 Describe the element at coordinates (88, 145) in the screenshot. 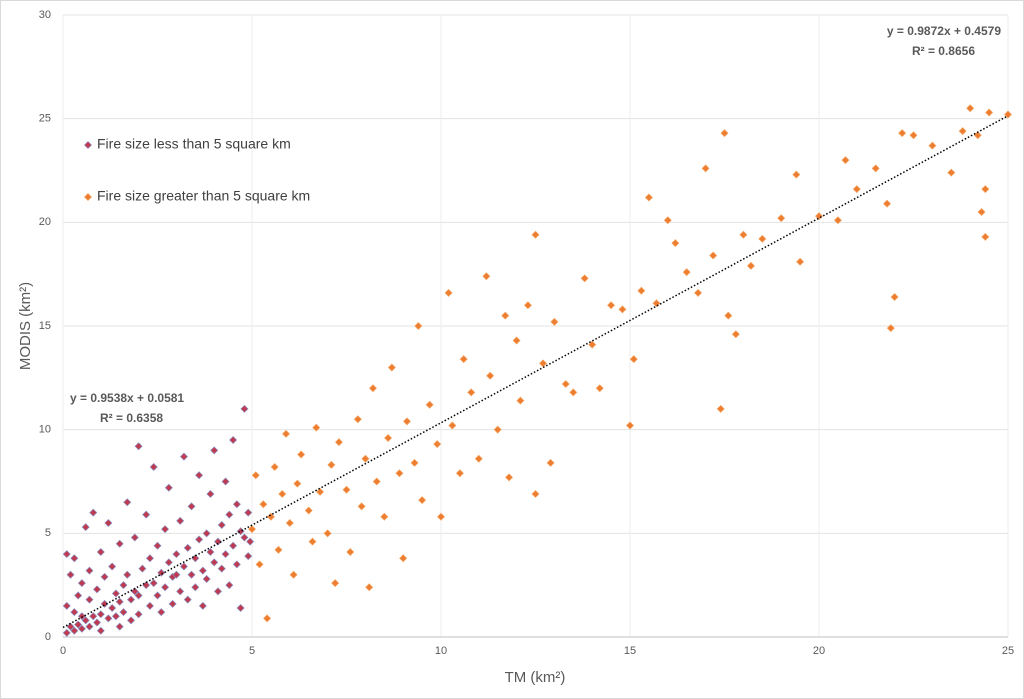

I see `legend-marker` at that location.